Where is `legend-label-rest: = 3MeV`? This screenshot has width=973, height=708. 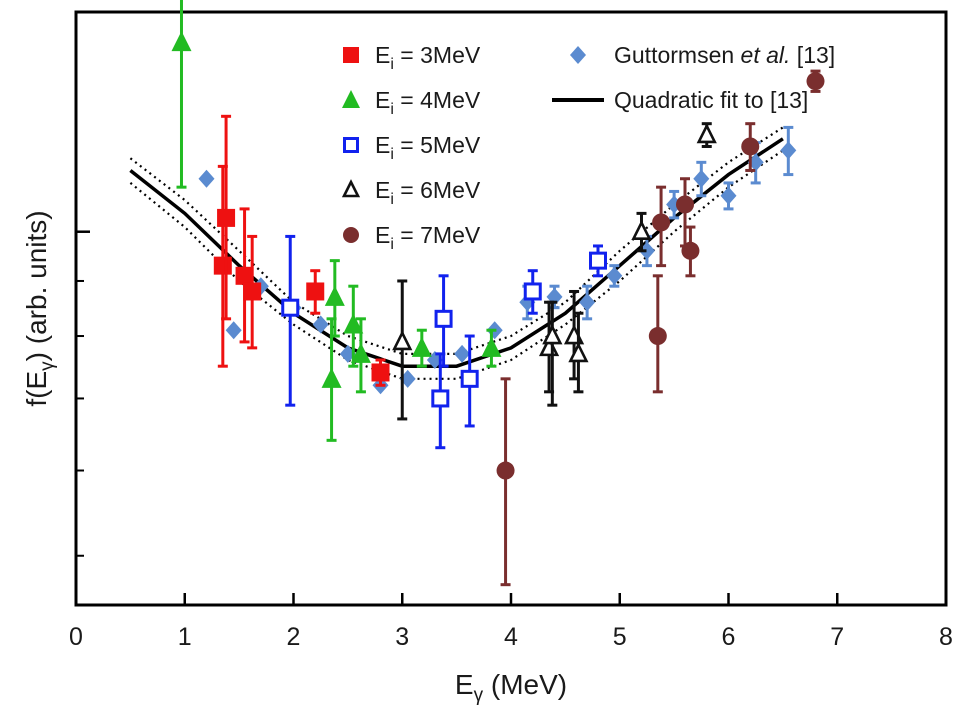 legend-label-rest: = 3MeV is located at coordinates (437, 55).